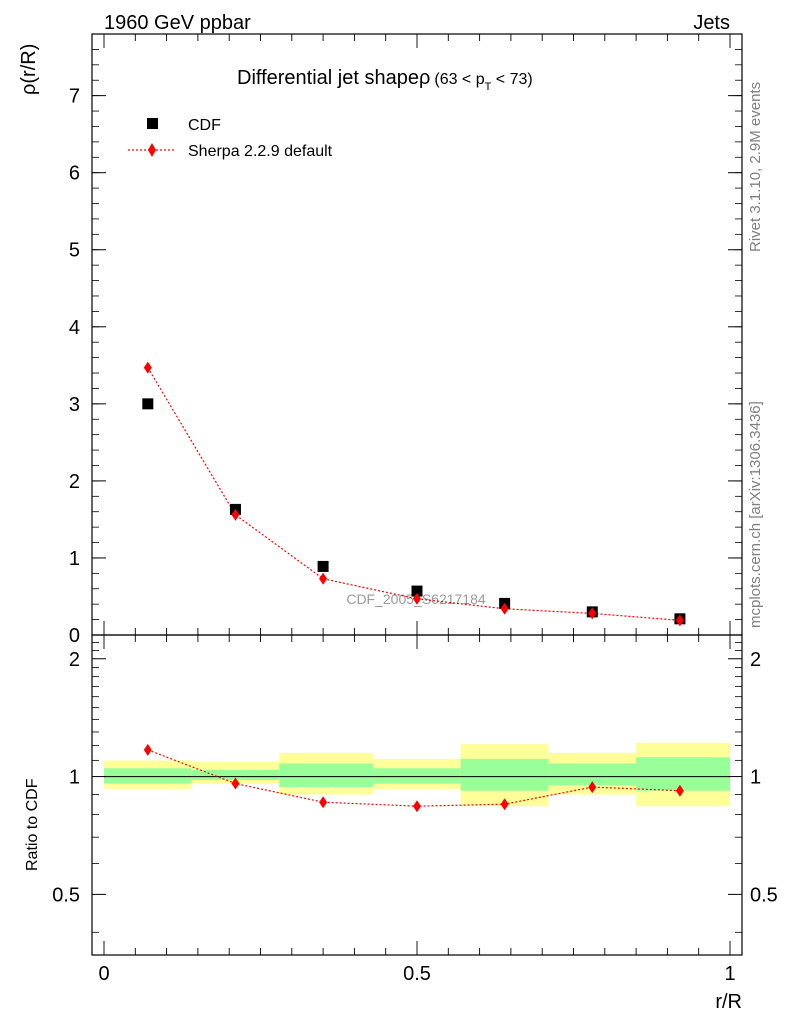  What do you see at coordinates (74, 405) in the screenshot?
I see `main-ytick-label: 3` at bounding box center [74, 405].